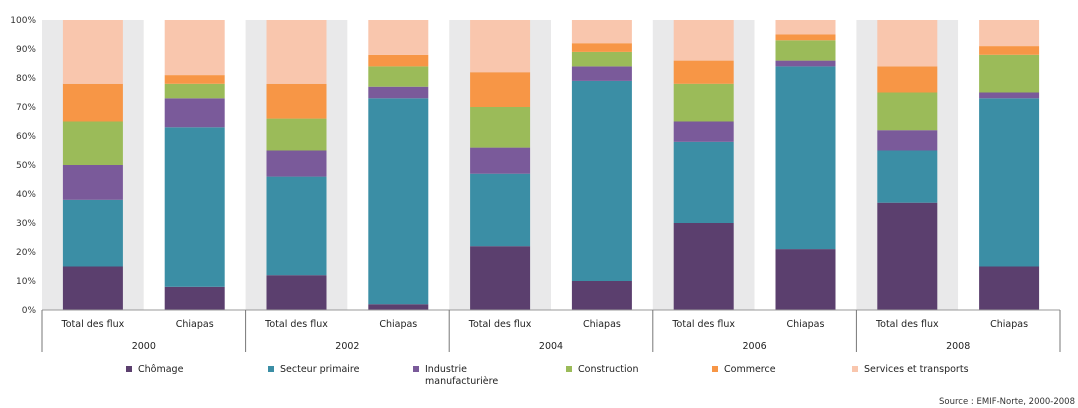  What do you see at coordinates (320, 369) in the screenshot?
I see `legend-label: Secteur primaire` at bounding box center [320, 369].